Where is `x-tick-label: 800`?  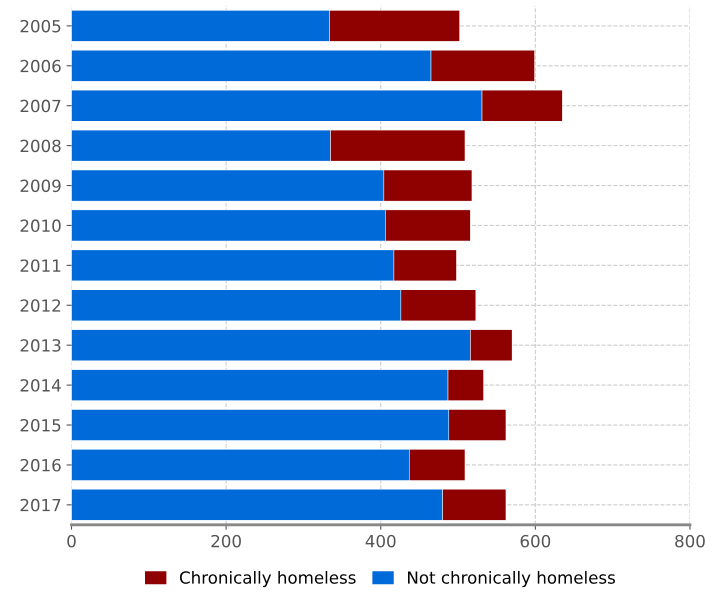
x-tick-label: 800 is located at coordinates (690, 541).